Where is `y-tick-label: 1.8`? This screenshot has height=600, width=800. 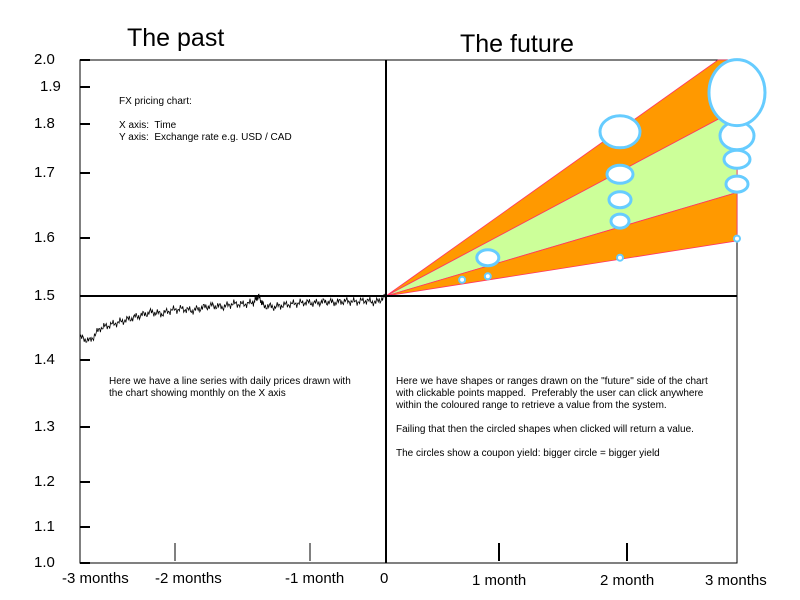 y-tick-label: 1.8 is located at coordinates (44, 123).